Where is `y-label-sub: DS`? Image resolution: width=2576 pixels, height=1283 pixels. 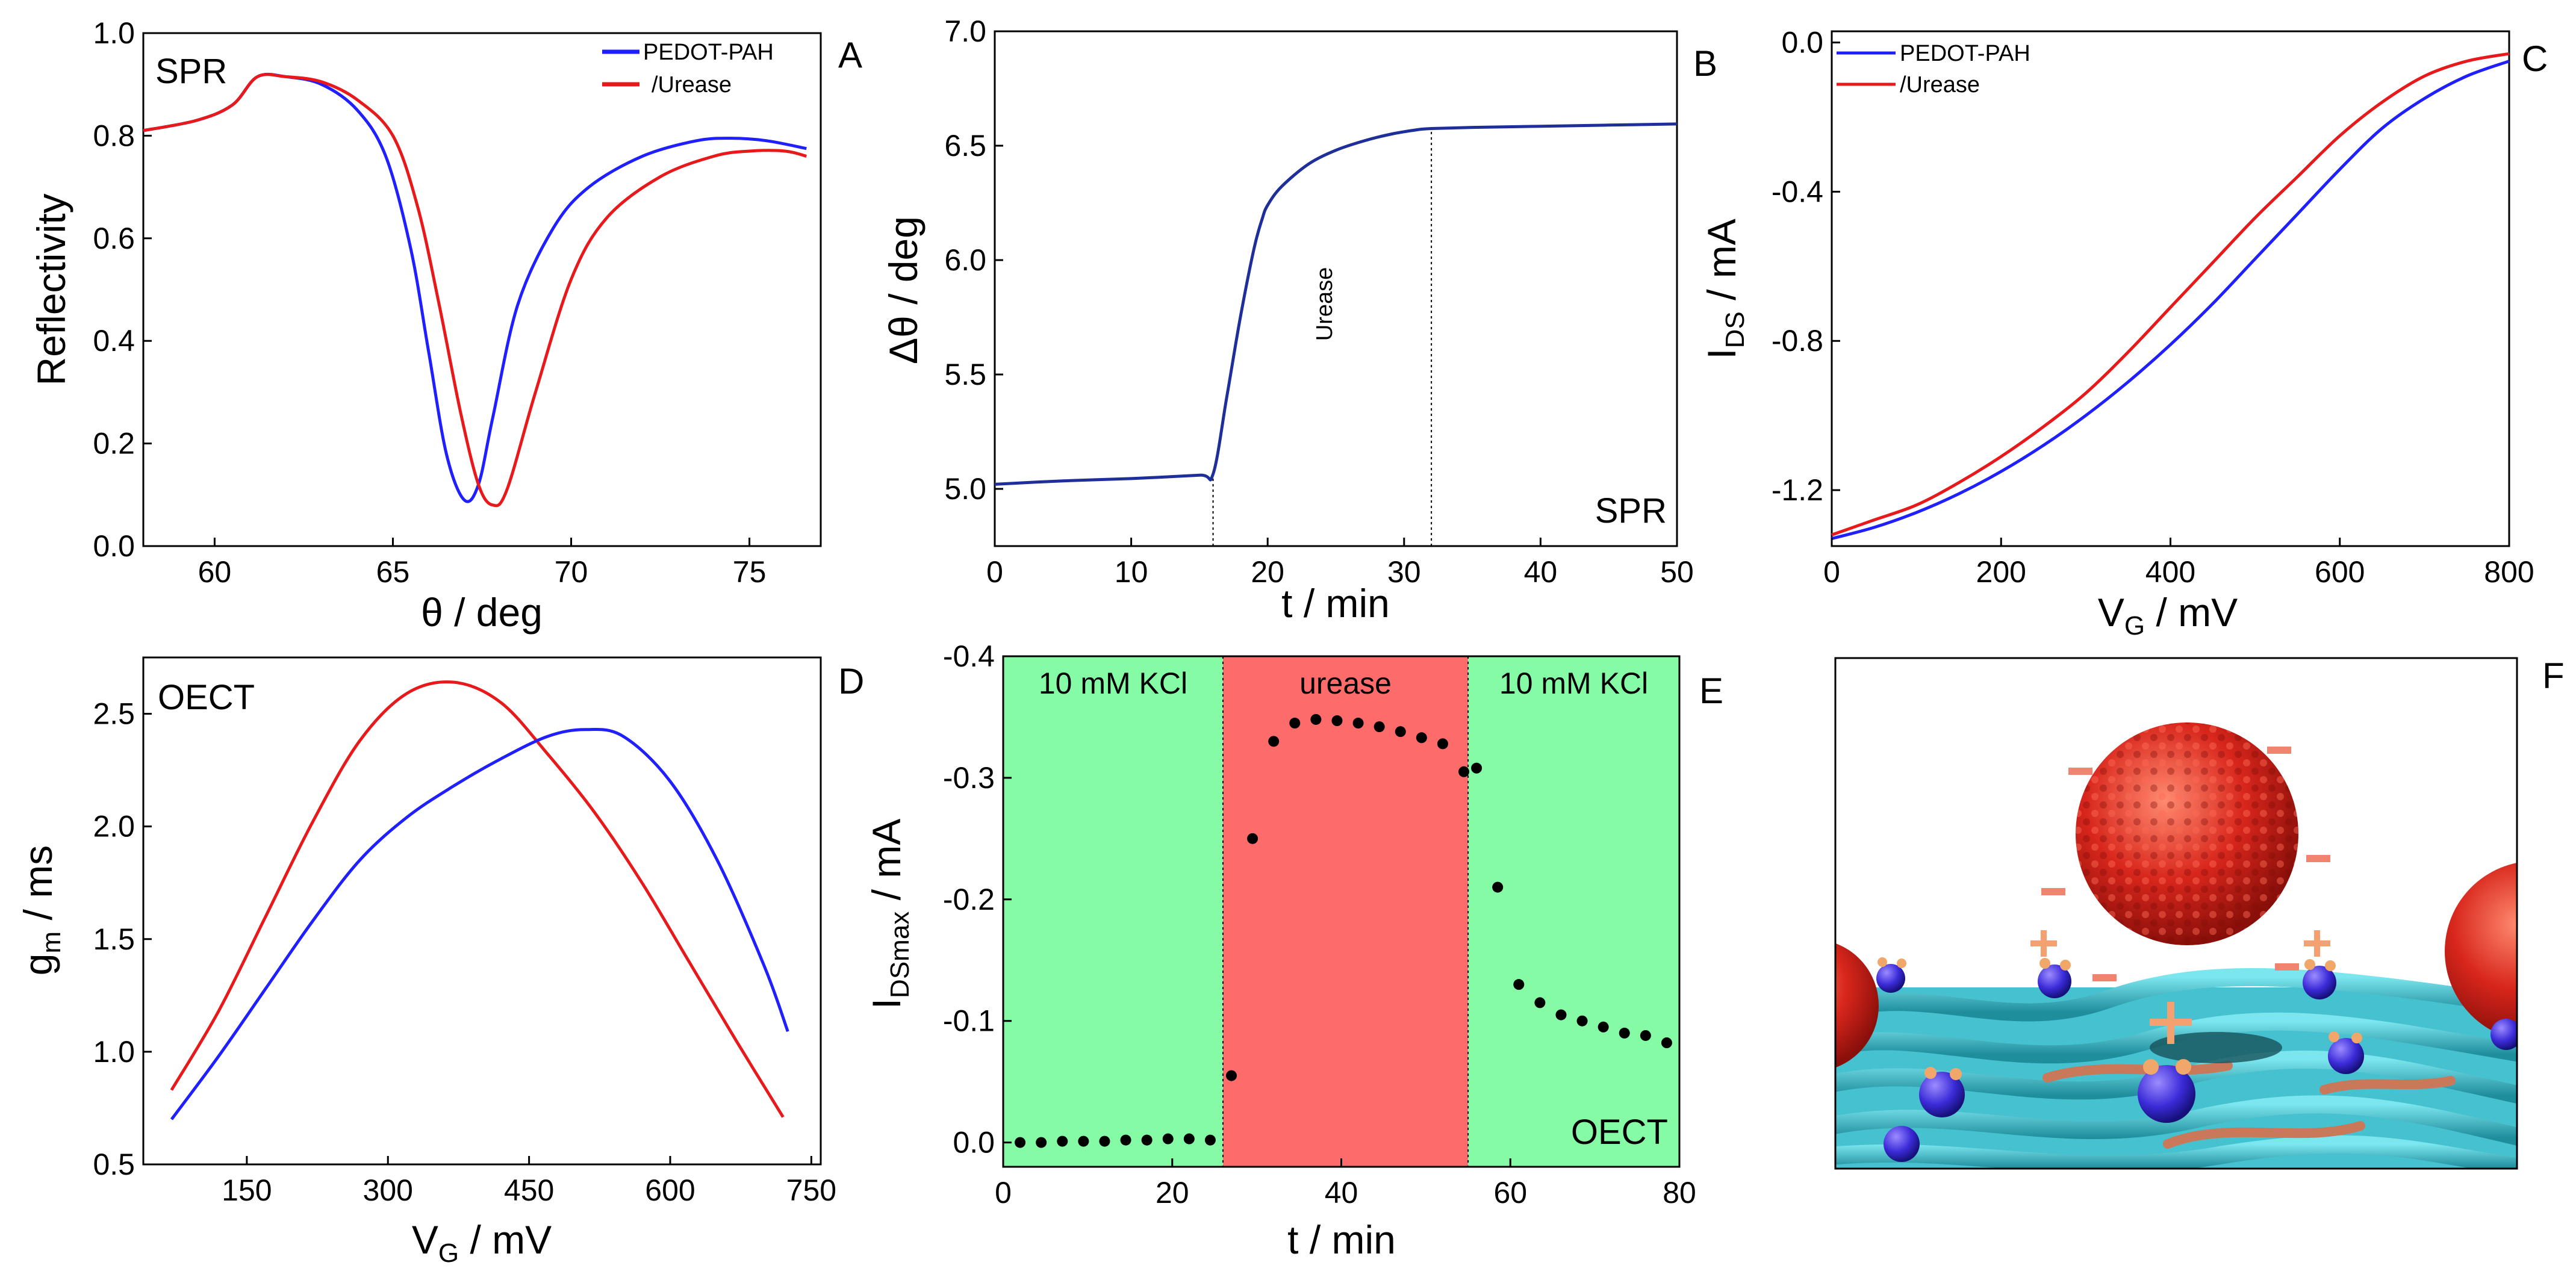
y-label-sub: DS is located at coordinates (1735, 330).